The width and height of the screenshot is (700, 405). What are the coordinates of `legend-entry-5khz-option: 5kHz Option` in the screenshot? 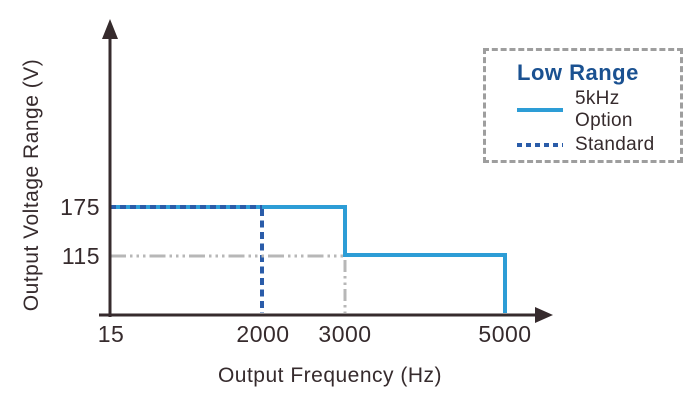 It's located at (594, 109).